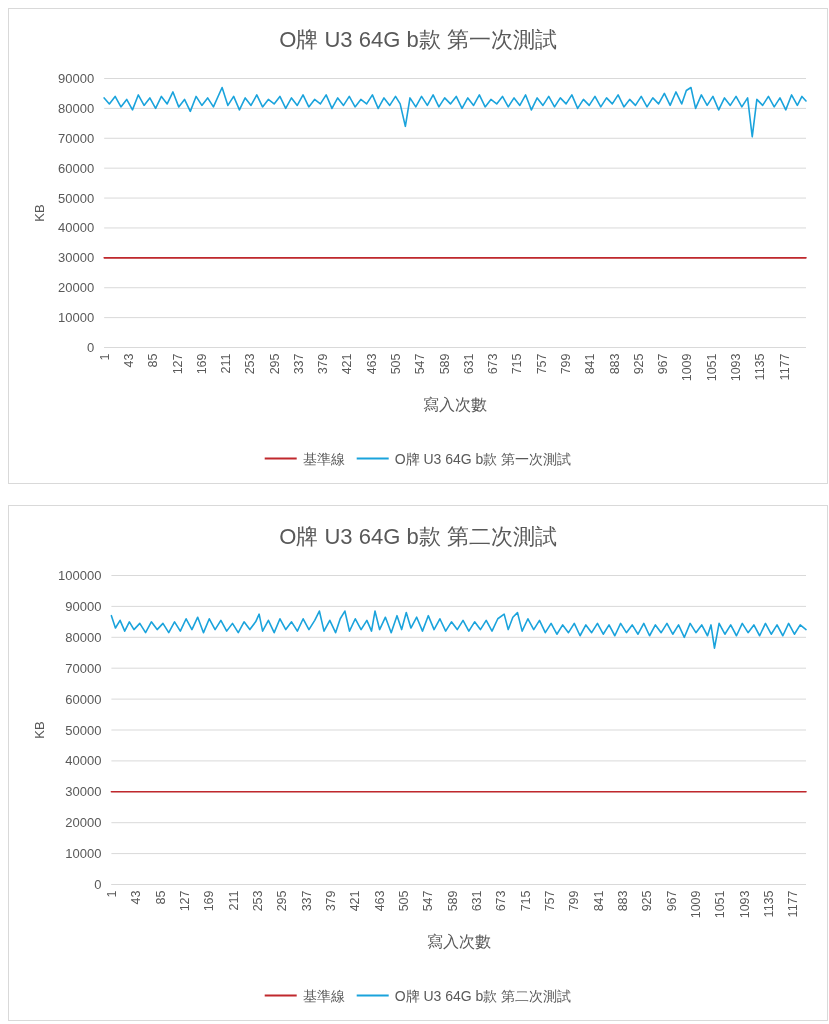 Image resolution: width=829 pixels, height=1024 pixels. What do you see at coordinates (80, 575) in the screenshot?
I see `y-tick-label: 100000` at bounding box center [80, 575].